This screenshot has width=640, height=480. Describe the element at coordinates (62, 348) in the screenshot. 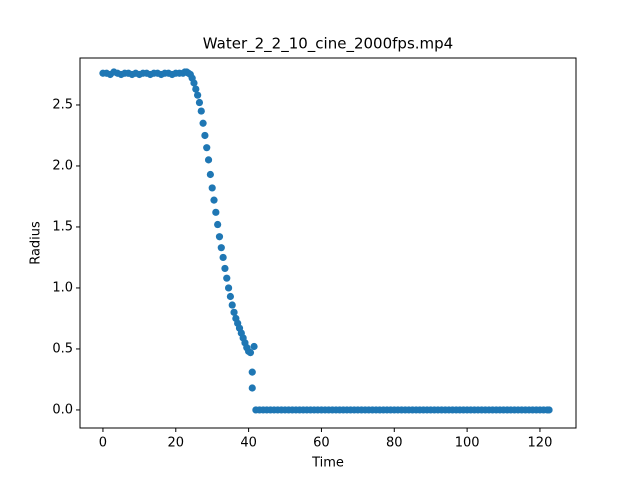

I see `y-tick-label: 0.5` at that location.